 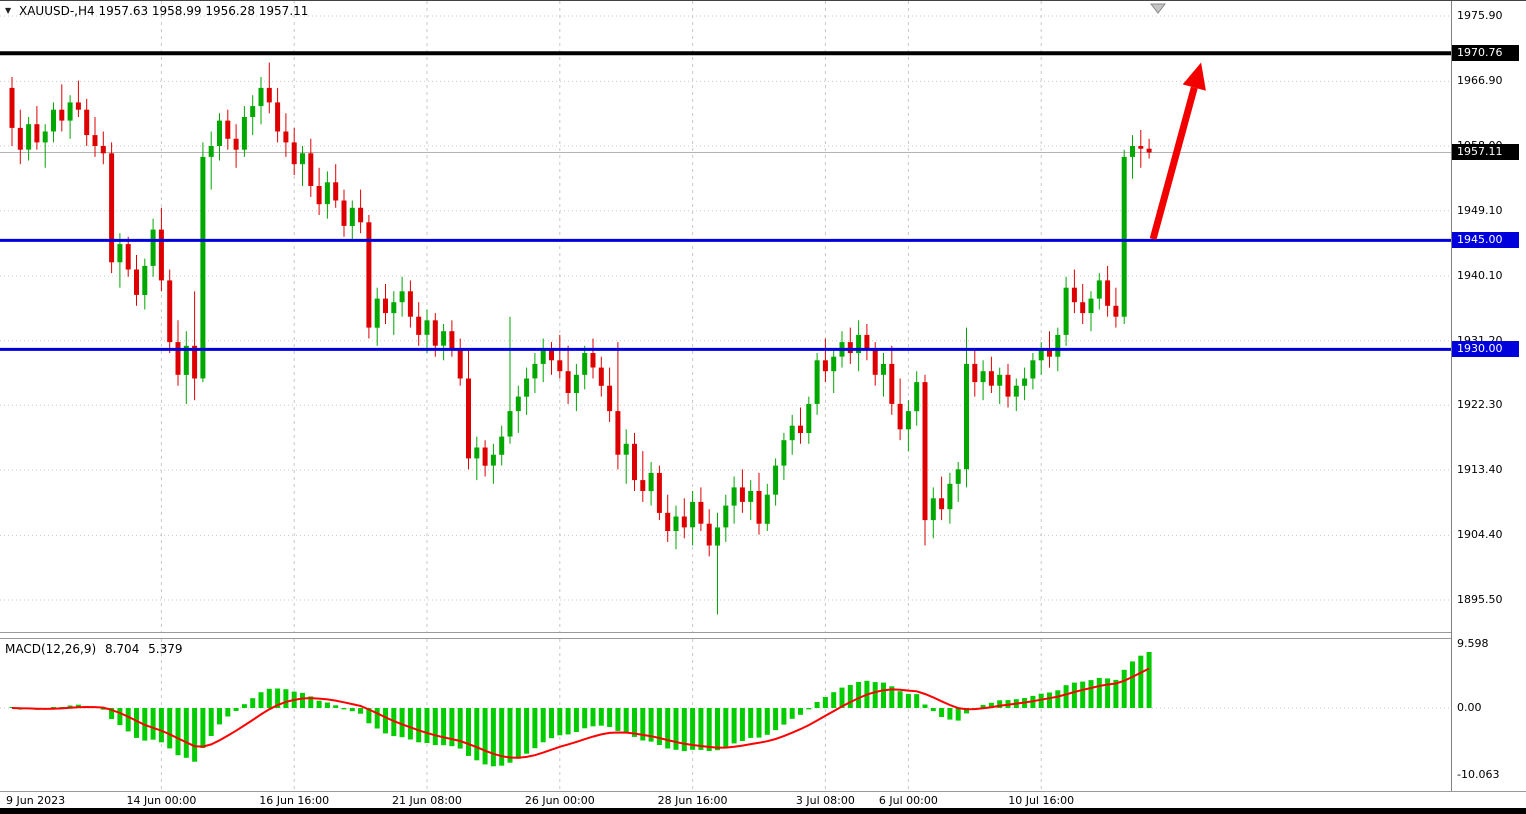 What do you see at coordinates (427, 800) in the screenshot?
I see `time-axis-label: 21 Jun 08:00` at bounding box center [427, 800].